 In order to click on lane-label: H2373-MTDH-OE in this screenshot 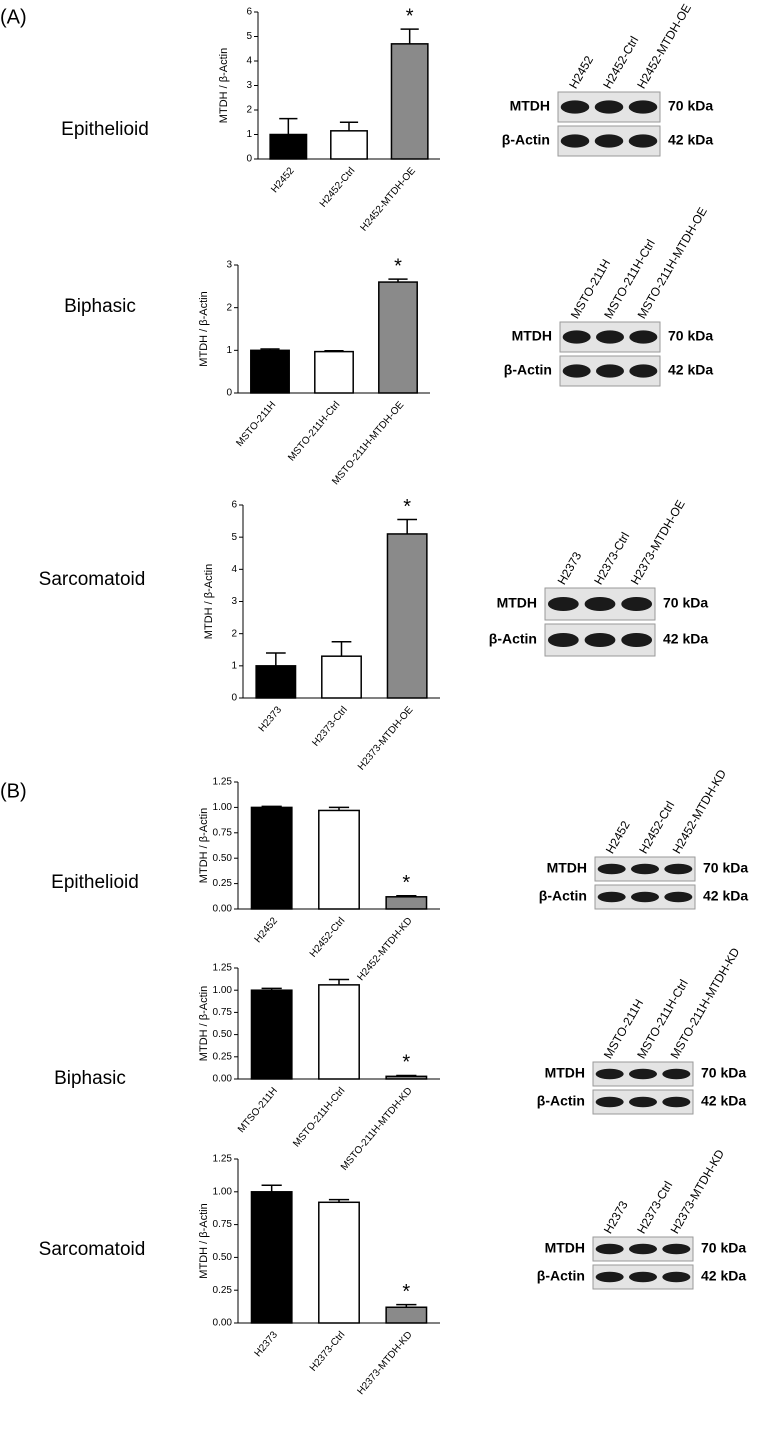, I will do `click(658, 543)`.